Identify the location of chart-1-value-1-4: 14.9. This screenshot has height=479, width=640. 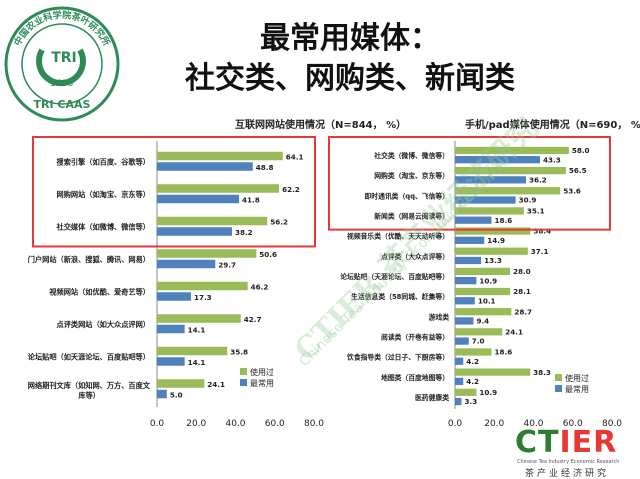
(496, 240).